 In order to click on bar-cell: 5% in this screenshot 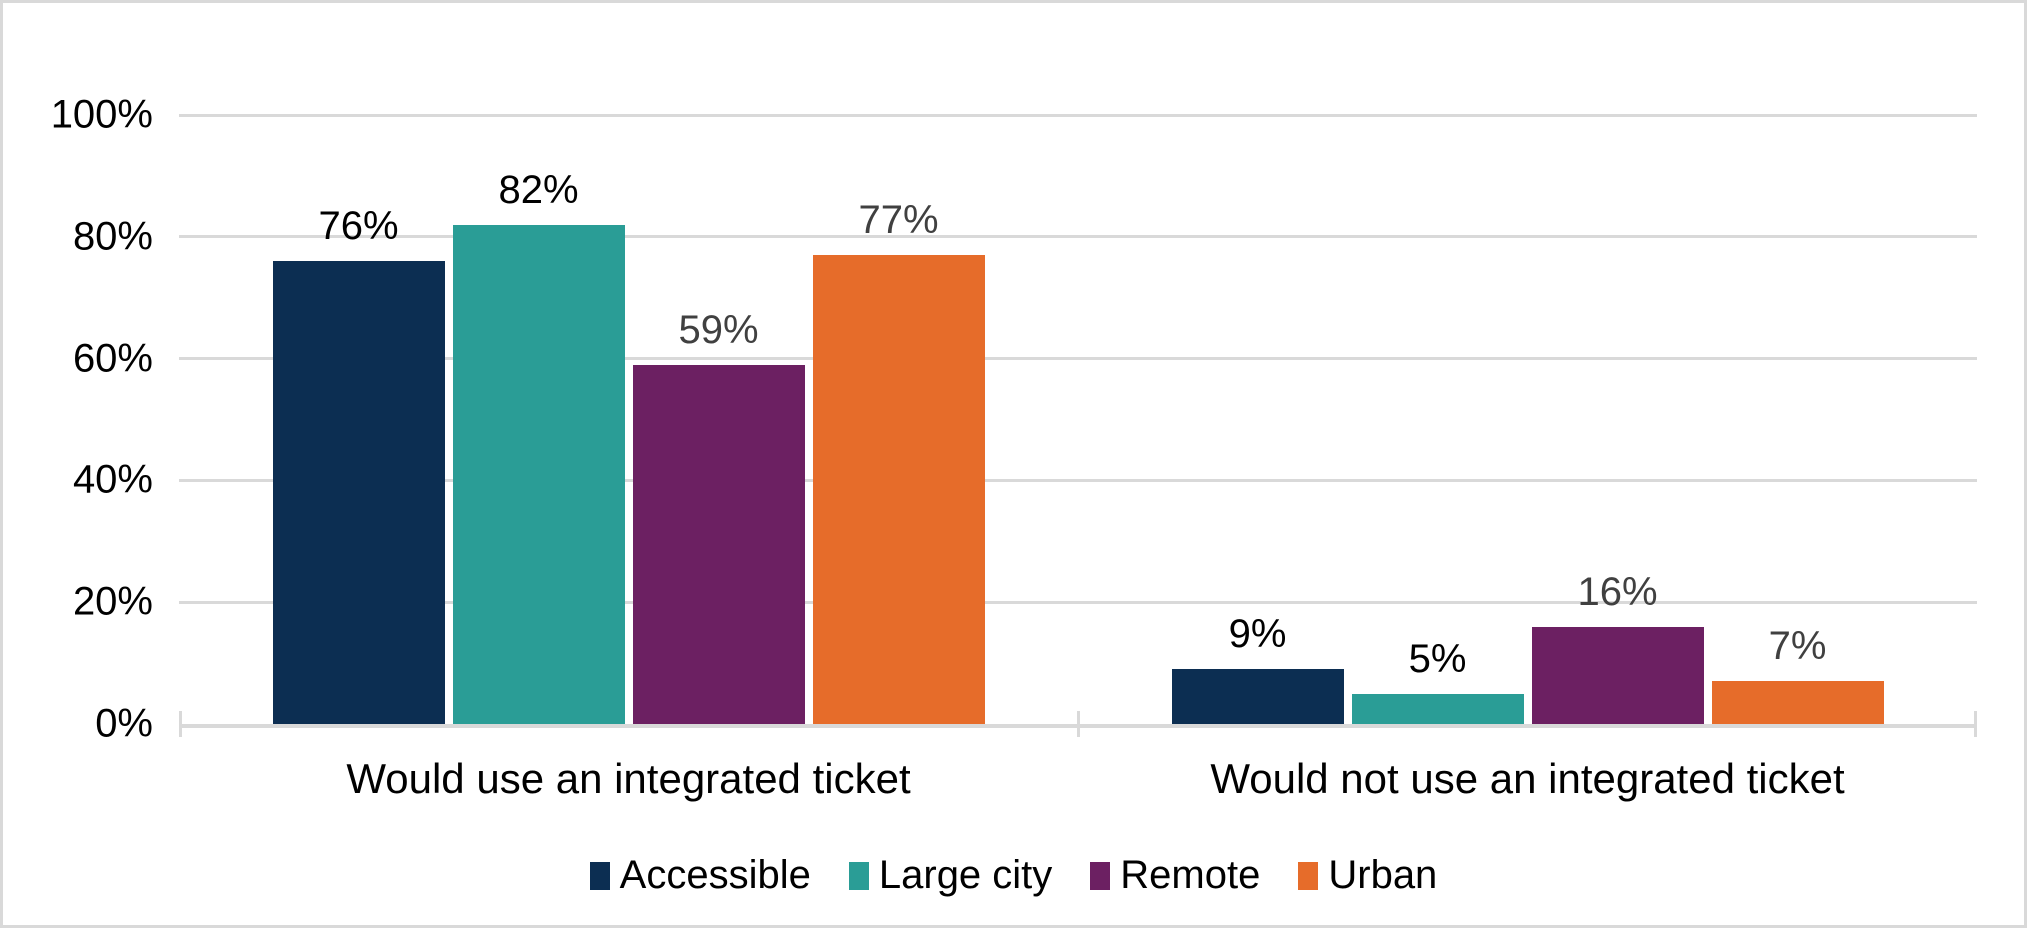, I will do `click(1437, 419)`.